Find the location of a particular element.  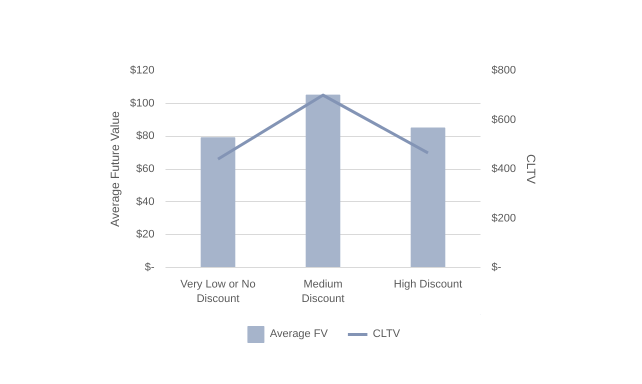

y2-tick-label: $200 is located at coordinates (504, 218).